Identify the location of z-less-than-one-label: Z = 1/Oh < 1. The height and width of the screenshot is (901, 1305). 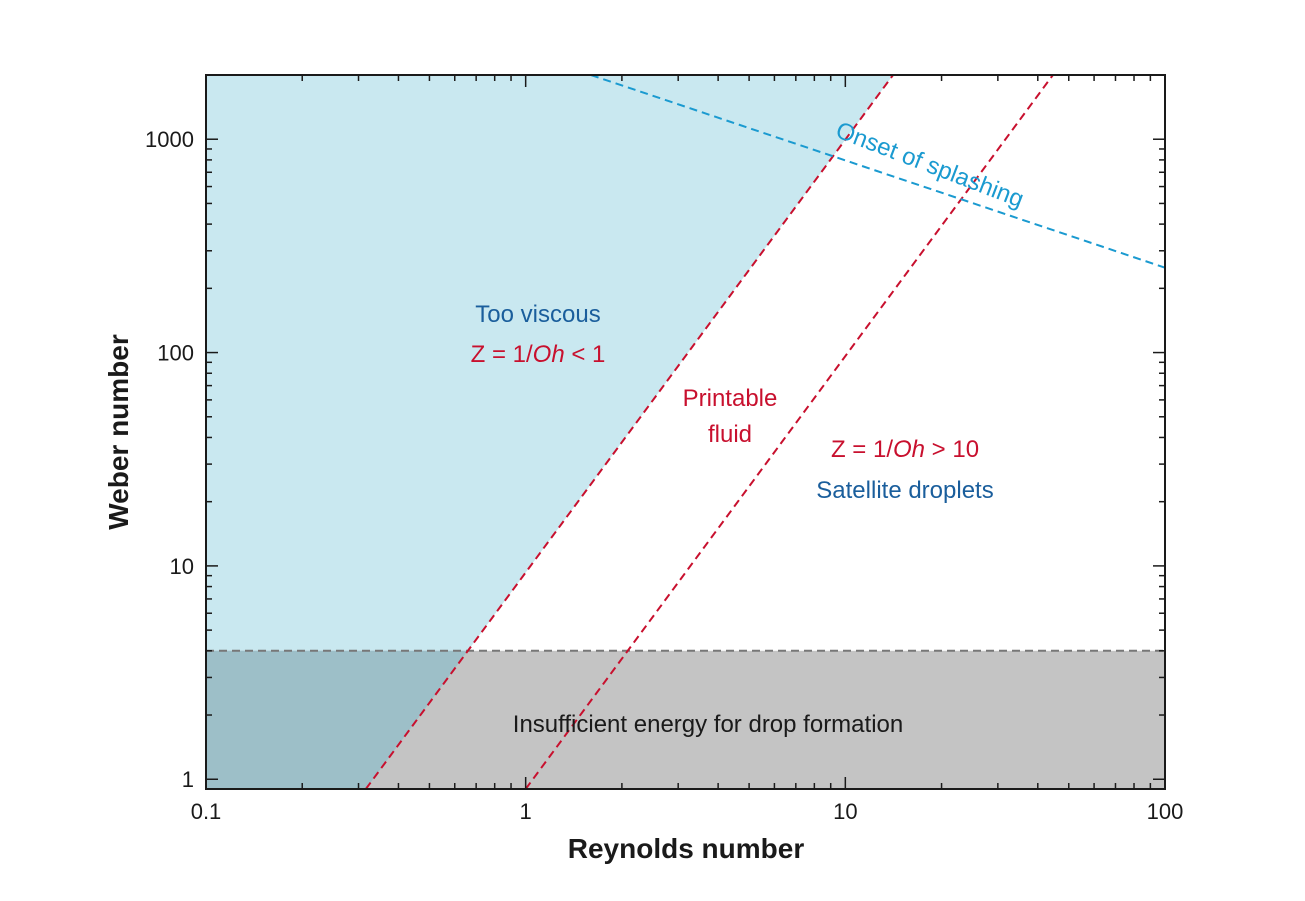
(538, 354).